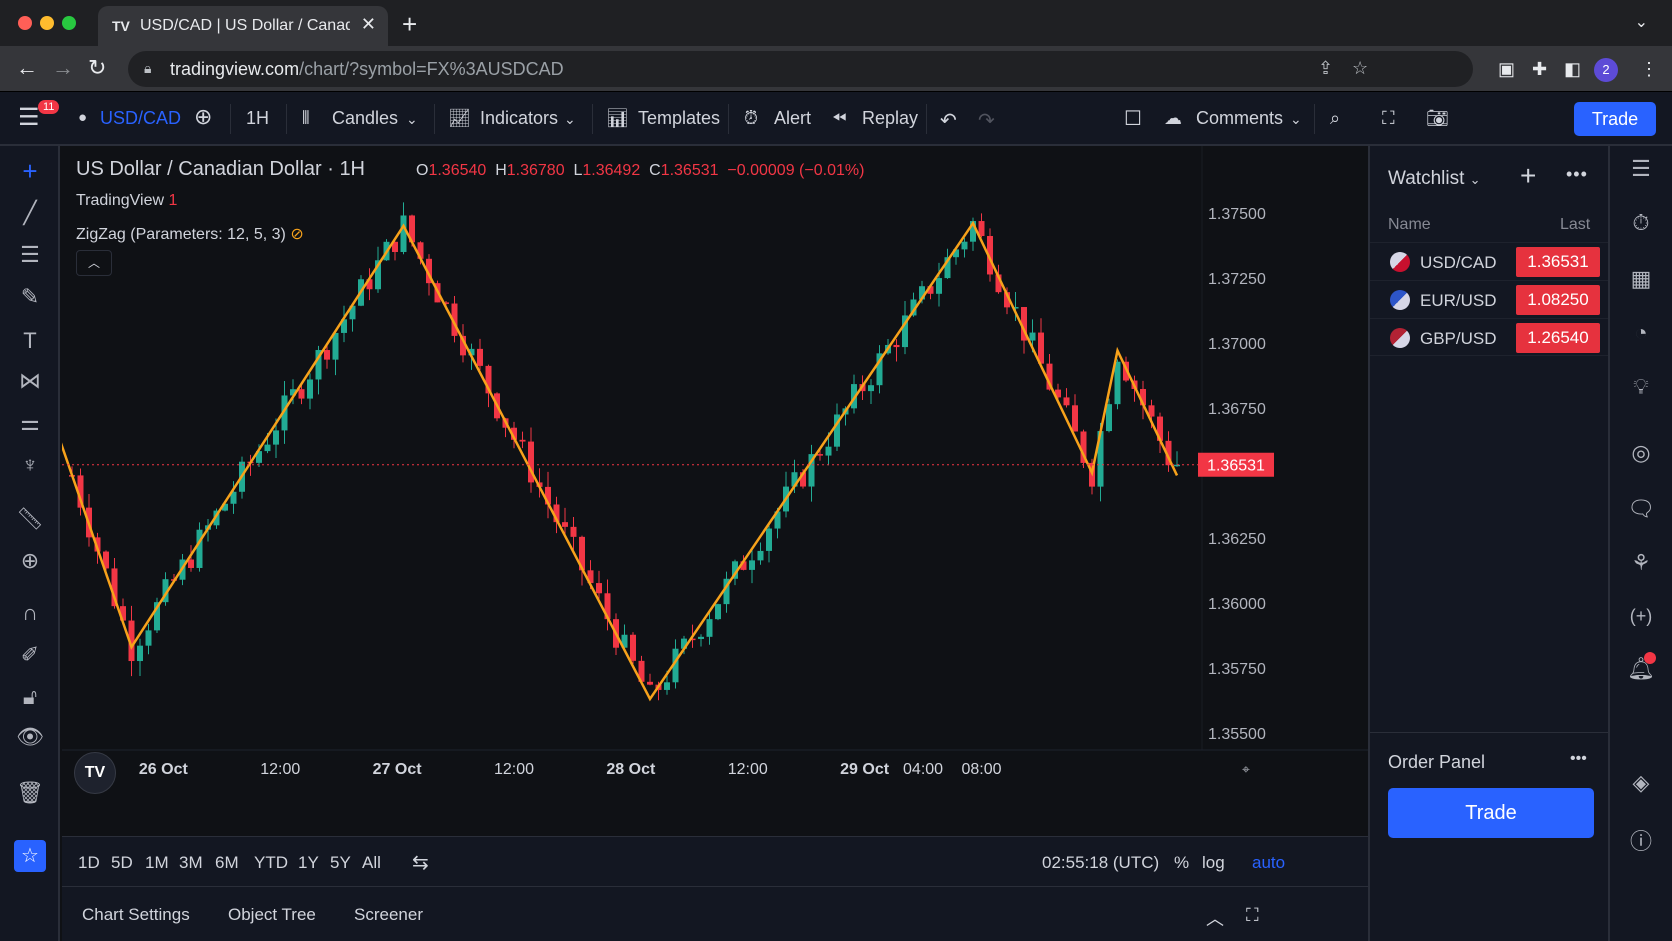 The height and width of the screenshot is (941, 1672). Describe the element at coordinates (30, 212) in the screenshot. I see `trend-line-icon: ╱` at that location.